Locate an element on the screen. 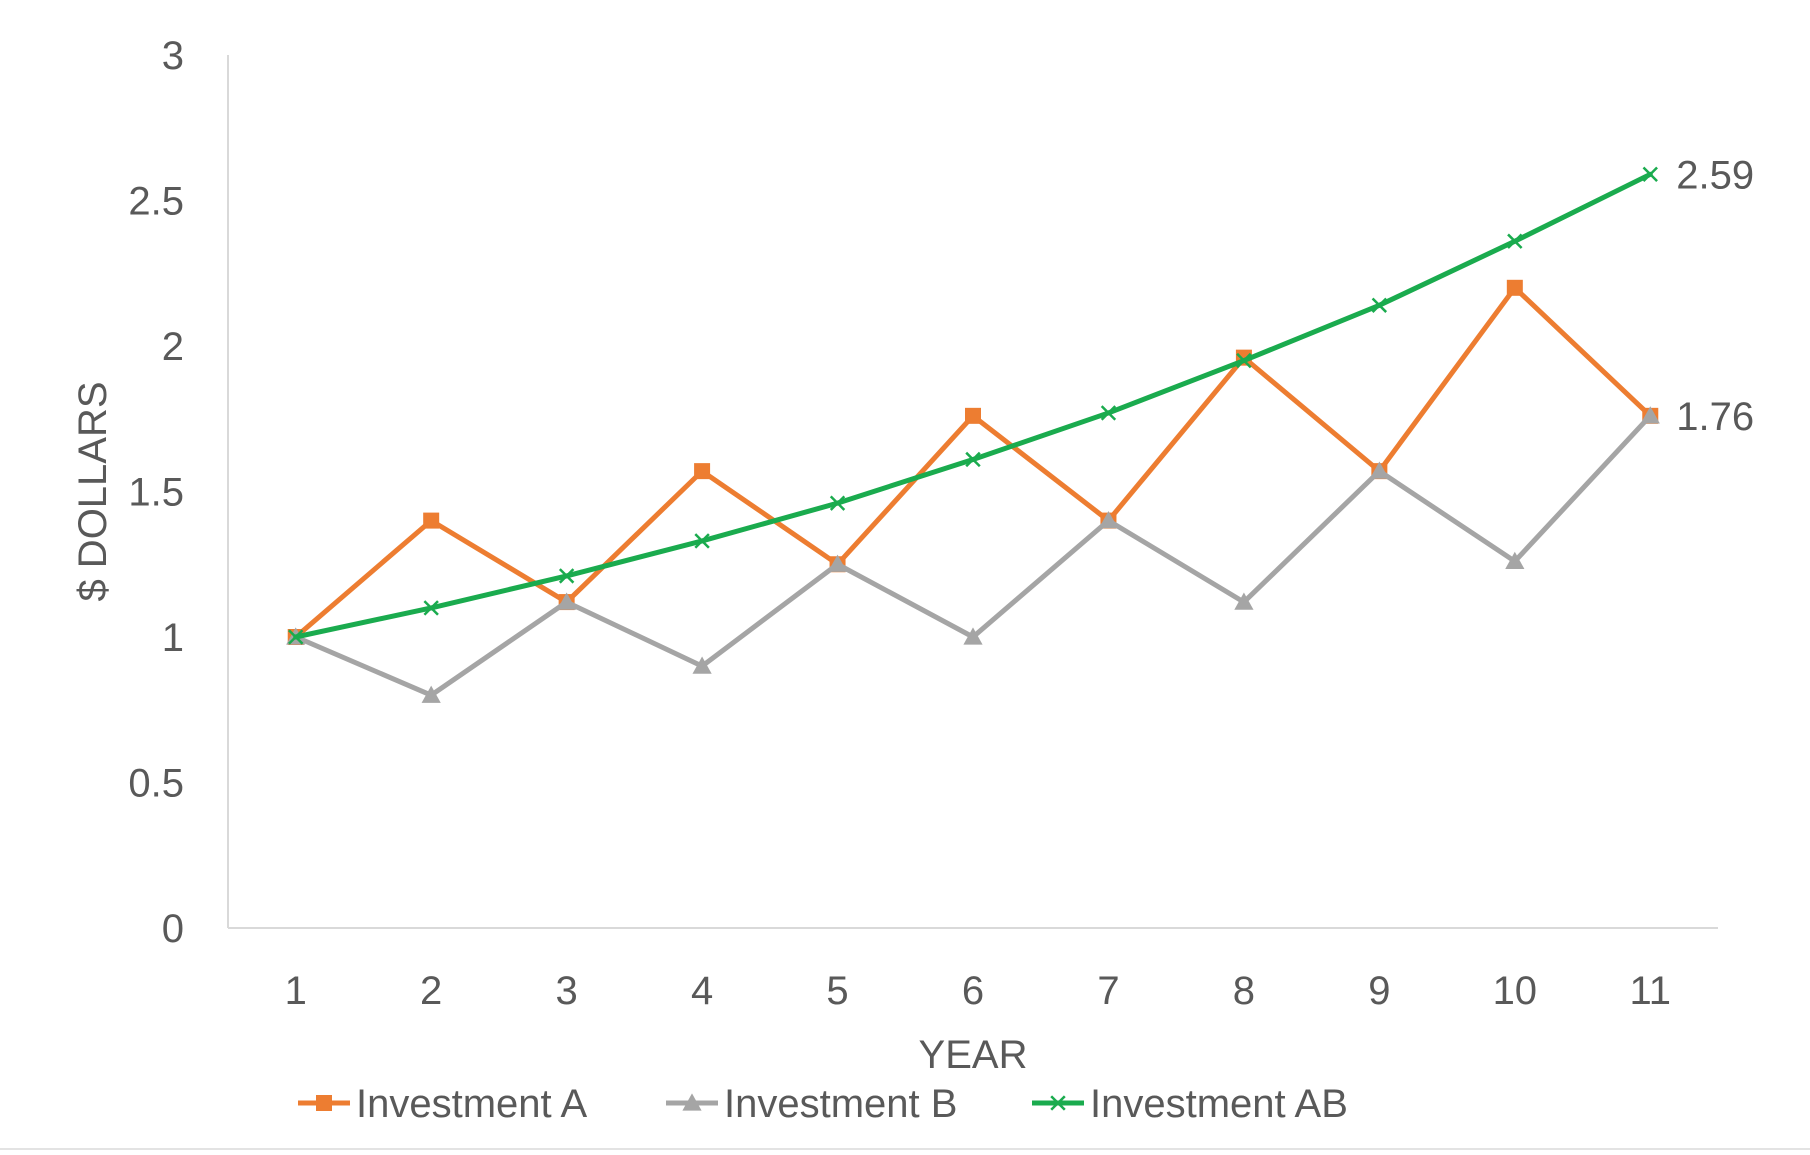 This screenshot has height=1155, width=1810. legend-label: Investment AB is located at coordinates (1219, 1104).